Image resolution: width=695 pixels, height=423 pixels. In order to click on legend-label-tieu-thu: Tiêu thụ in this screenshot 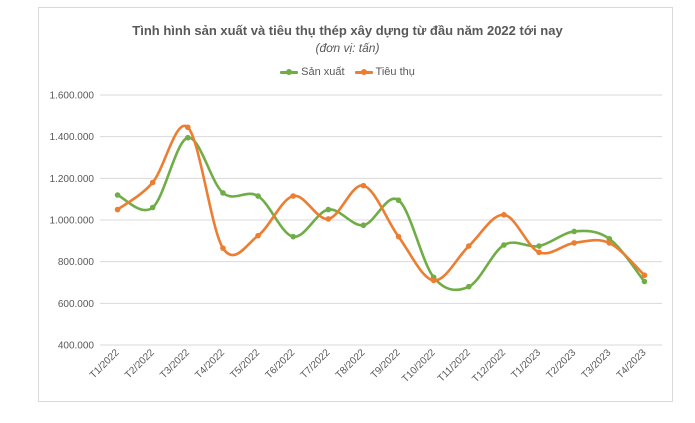, I will do `click(395, 72)`.